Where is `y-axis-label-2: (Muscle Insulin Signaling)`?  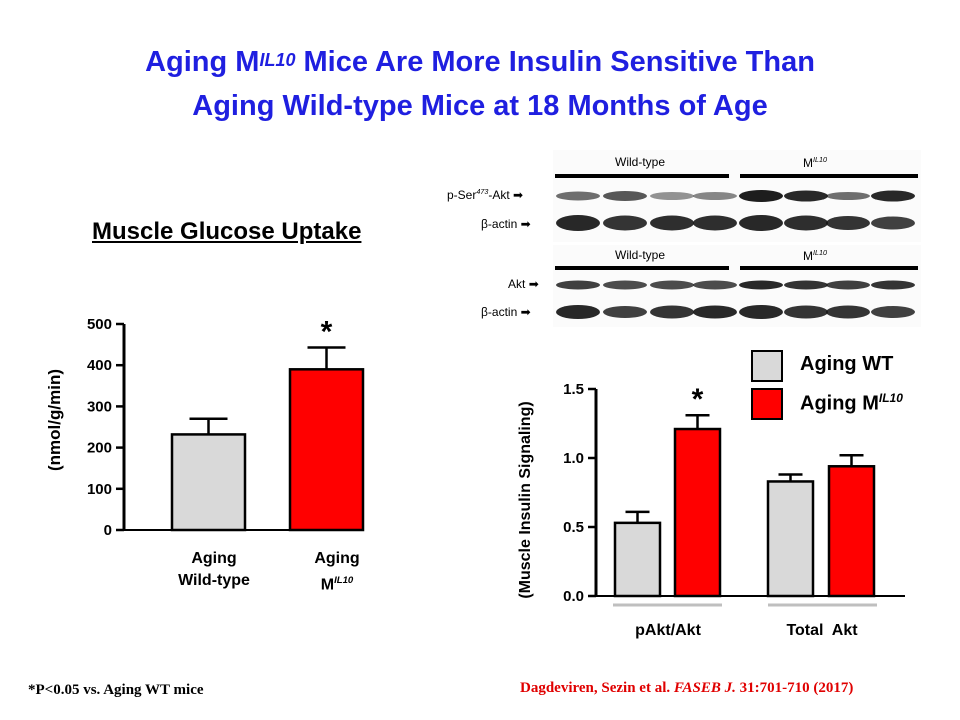 y-axis-label-2: (Muscle Insulin Signaling) is located at coordinates (525, 499).